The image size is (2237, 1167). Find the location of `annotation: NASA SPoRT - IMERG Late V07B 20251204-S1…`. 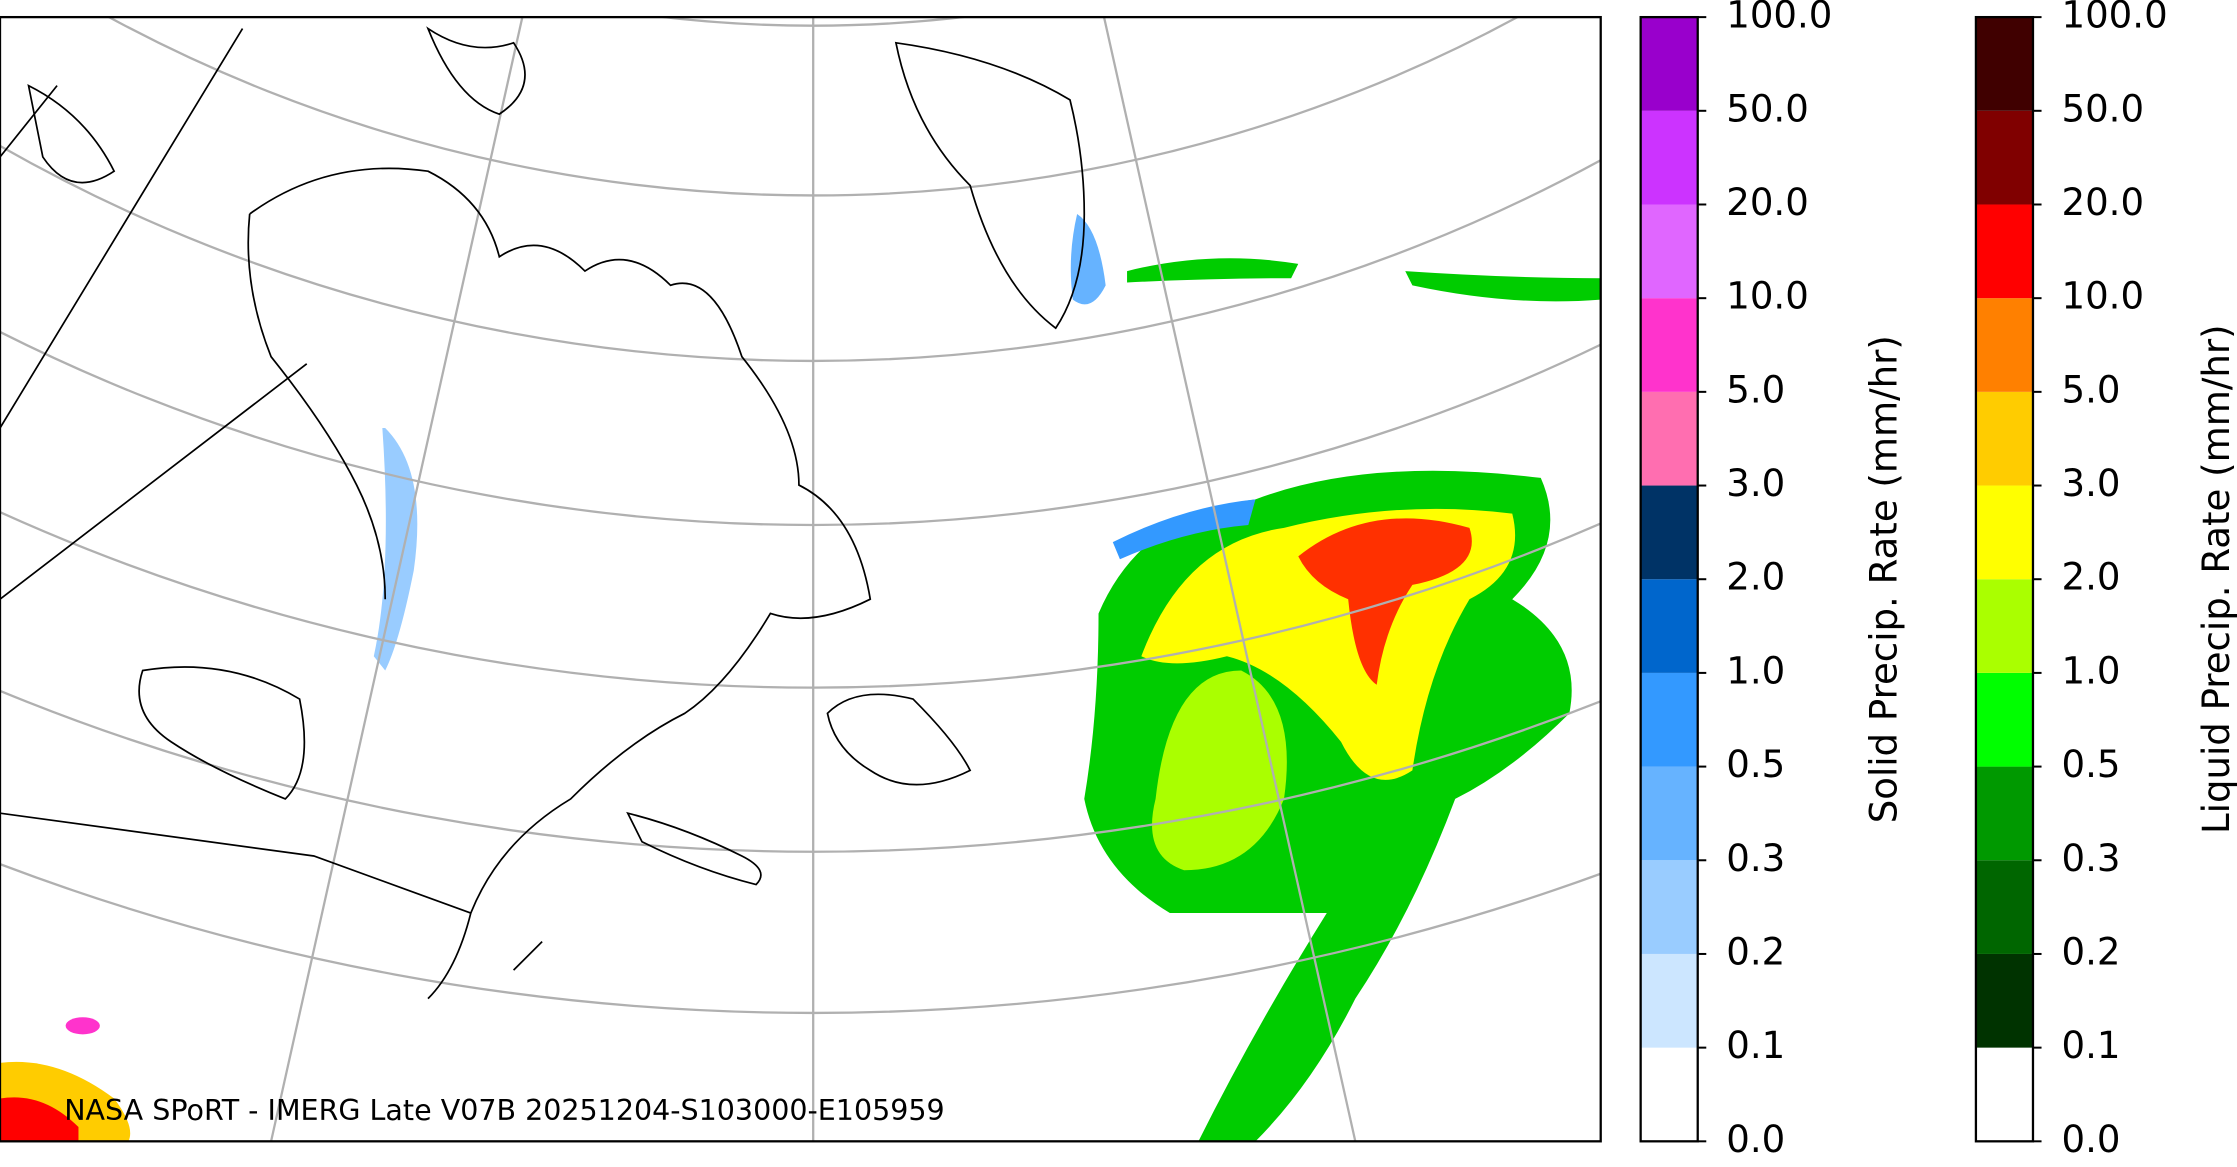

annotation: NASA SPoRT - IMERG Late V07B 20251204-S1… is located at coordinates (504, 1110).